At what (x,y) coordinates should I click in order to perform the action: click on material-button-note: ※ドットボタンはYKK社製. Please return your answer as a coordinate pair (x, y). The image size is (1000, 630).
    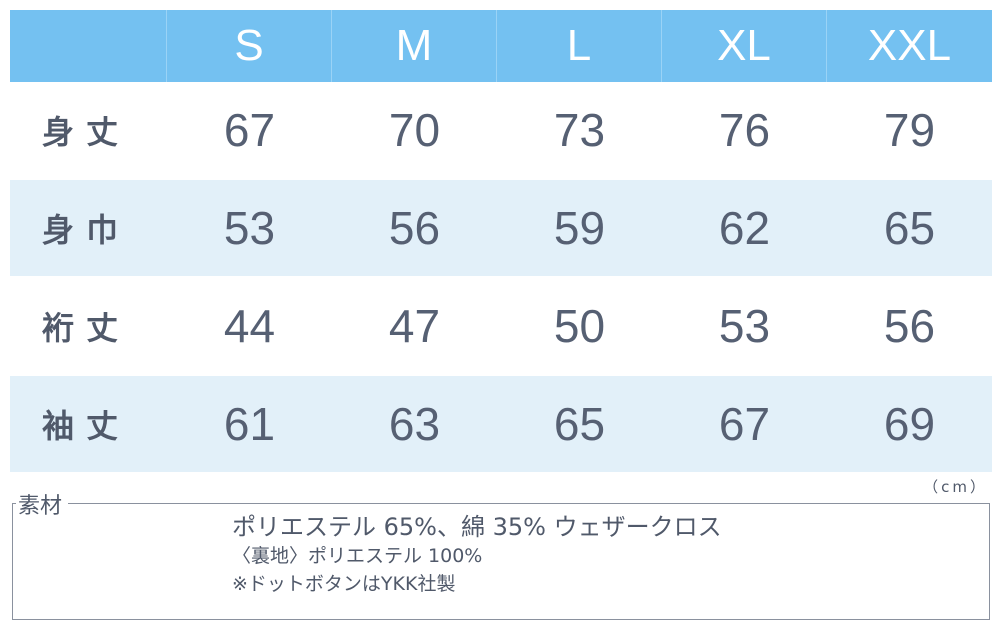
    Looking at the image, I should click on (344, 584).